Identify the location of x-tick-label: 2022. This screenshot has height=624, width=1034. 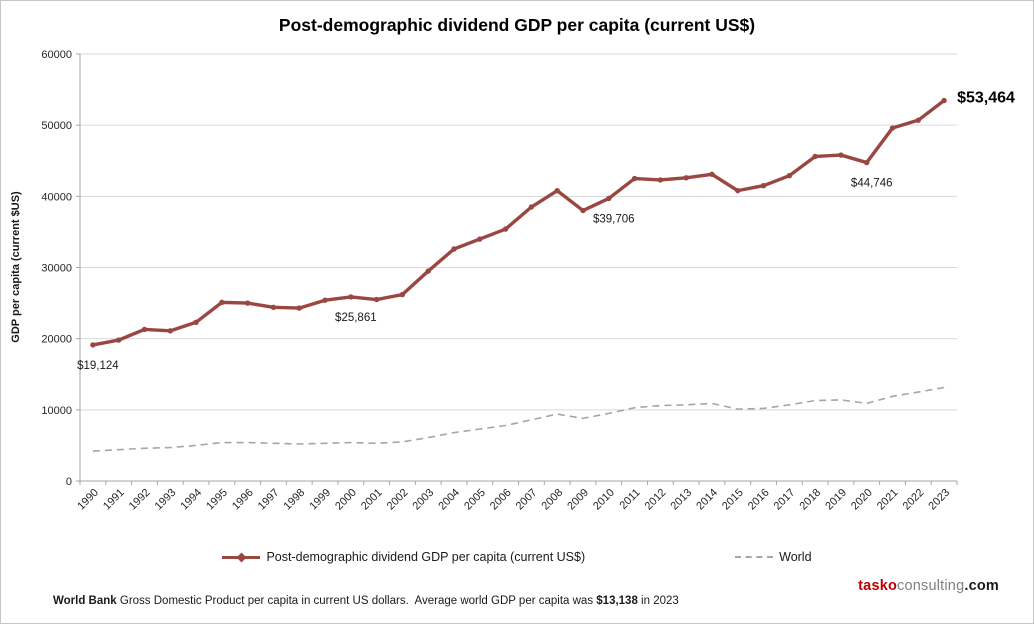
(914, 500).